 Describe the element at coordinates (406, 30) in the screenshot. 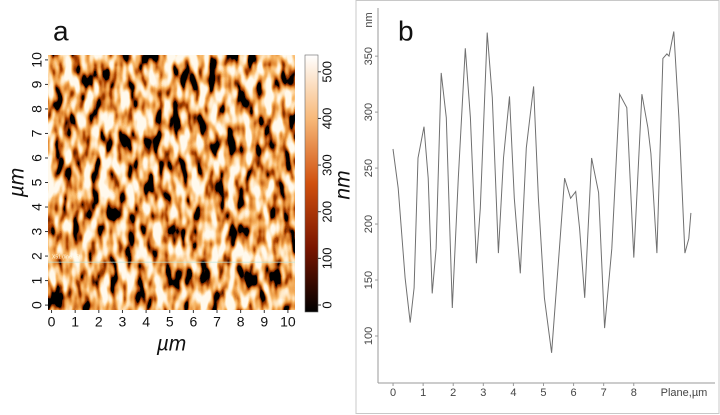

I see `panel-label: b` at that location.